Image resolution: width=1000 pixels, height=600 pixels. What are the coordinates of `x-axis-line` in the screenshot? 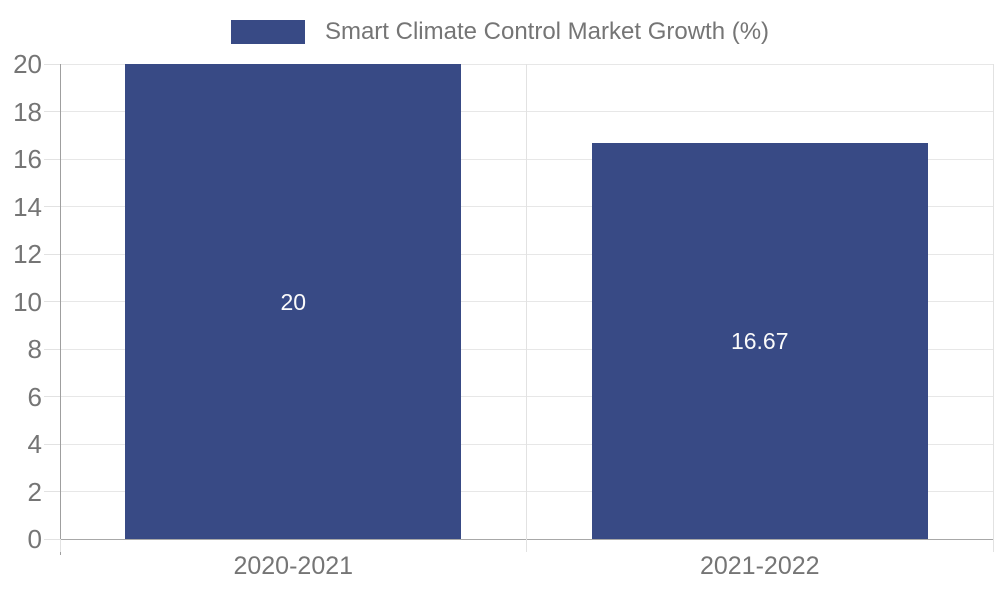 It's located at (527, 539).